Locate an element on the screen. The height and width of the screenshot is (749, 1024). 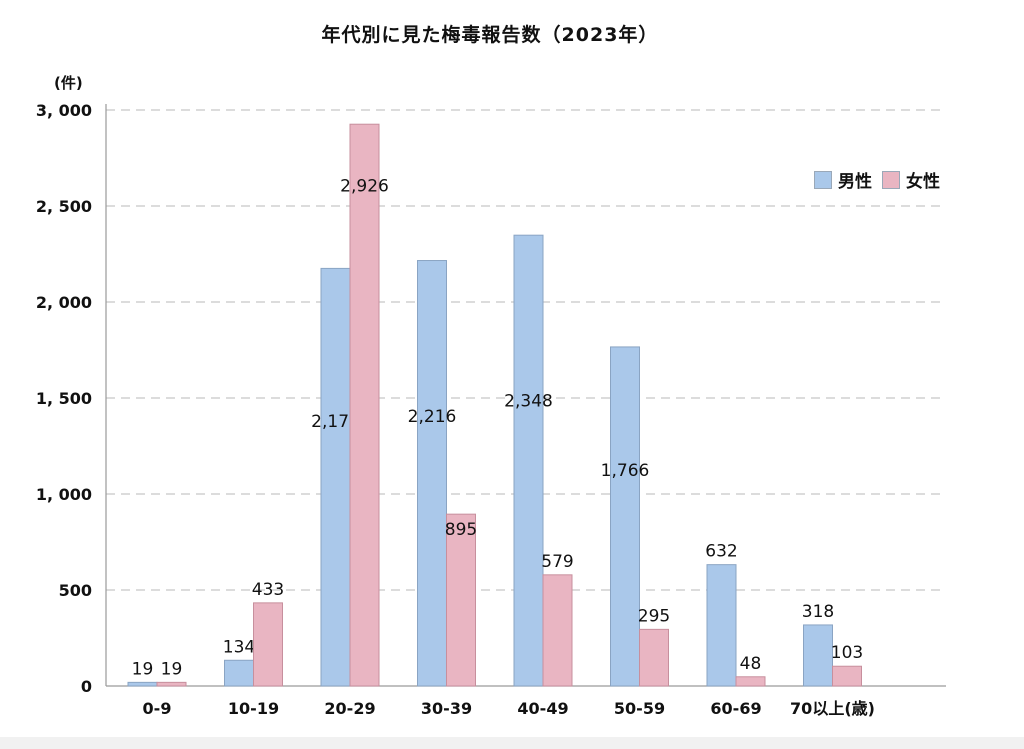
x-tick-label: 40-49 is located at coordinates (542, 708).